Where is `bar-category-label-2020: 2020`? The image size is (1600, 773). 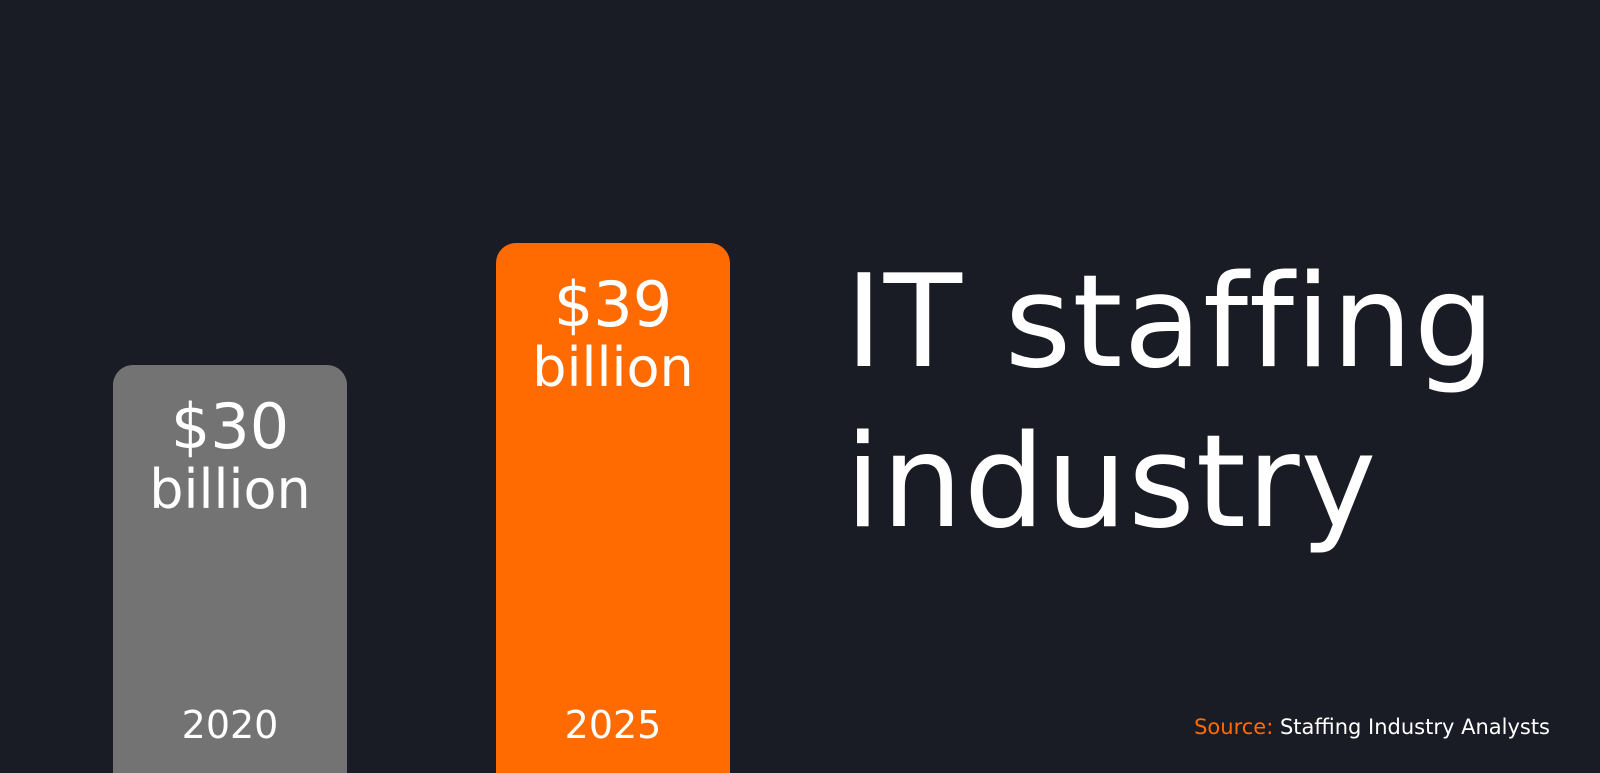
bar-category-label-2020: 2020 is located at coordinates (230, 725).